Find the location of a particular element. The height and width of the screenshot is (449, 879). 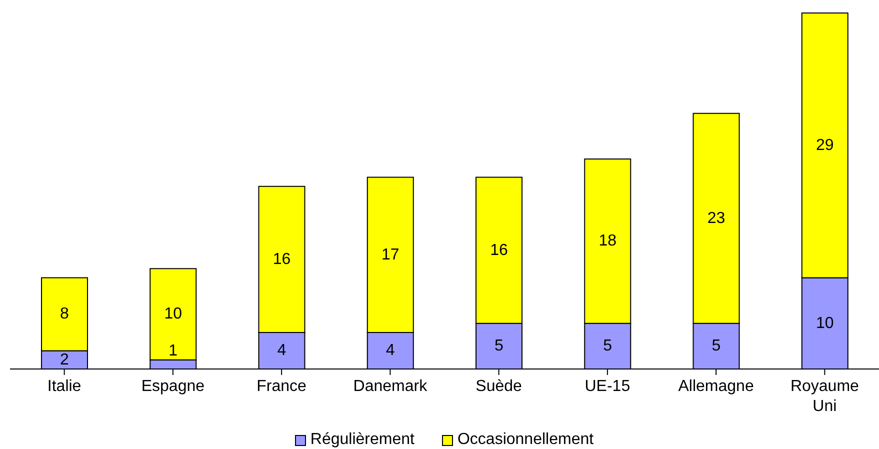

data-label: 2 is located at coordinates (65, 359).